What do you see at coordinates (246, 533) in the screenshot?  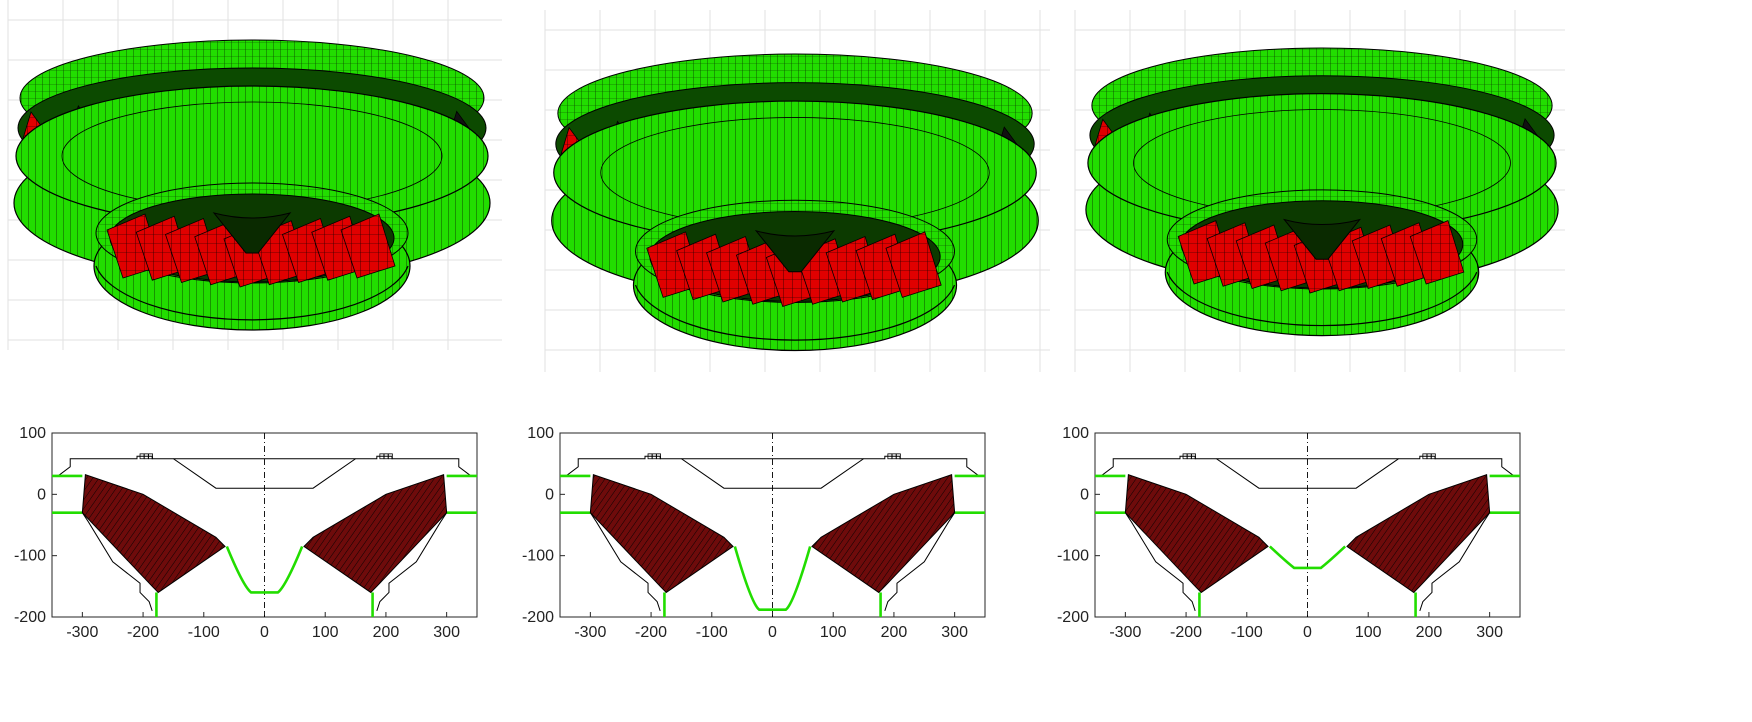 I see `section-plot-1: -300 -200 -100 0 100 200 300 100 0 -100 -200` at bounding box center [246, 533].